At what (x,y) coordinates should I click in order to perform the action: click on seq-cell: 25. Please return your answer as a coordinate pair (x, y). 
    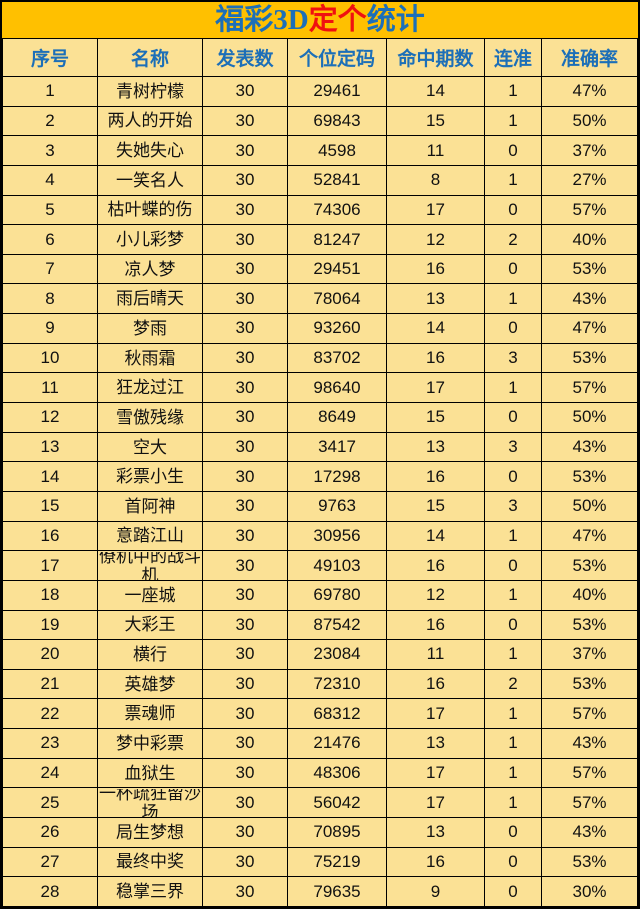
    Looking at the image, I should click on (50, 803).